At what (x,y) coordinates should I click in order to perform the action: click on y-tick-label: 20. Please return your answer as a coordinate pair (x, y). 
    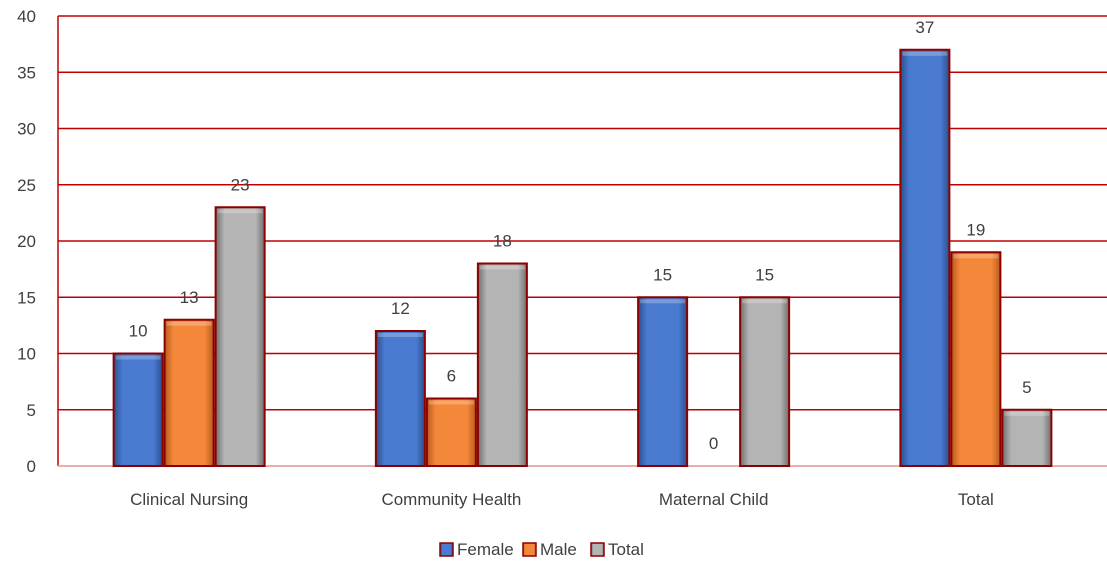
    Looking at the image, I should click on (26, 241).